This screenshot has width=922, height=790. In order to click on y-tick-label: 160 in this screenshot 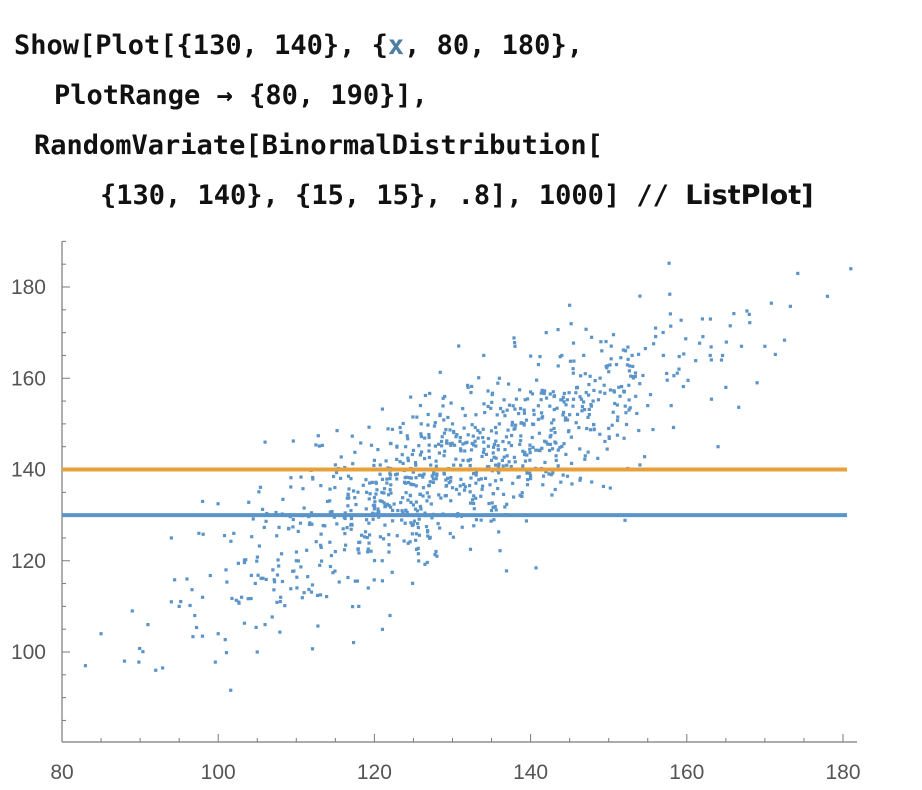, I will do `click(28, 378)`.